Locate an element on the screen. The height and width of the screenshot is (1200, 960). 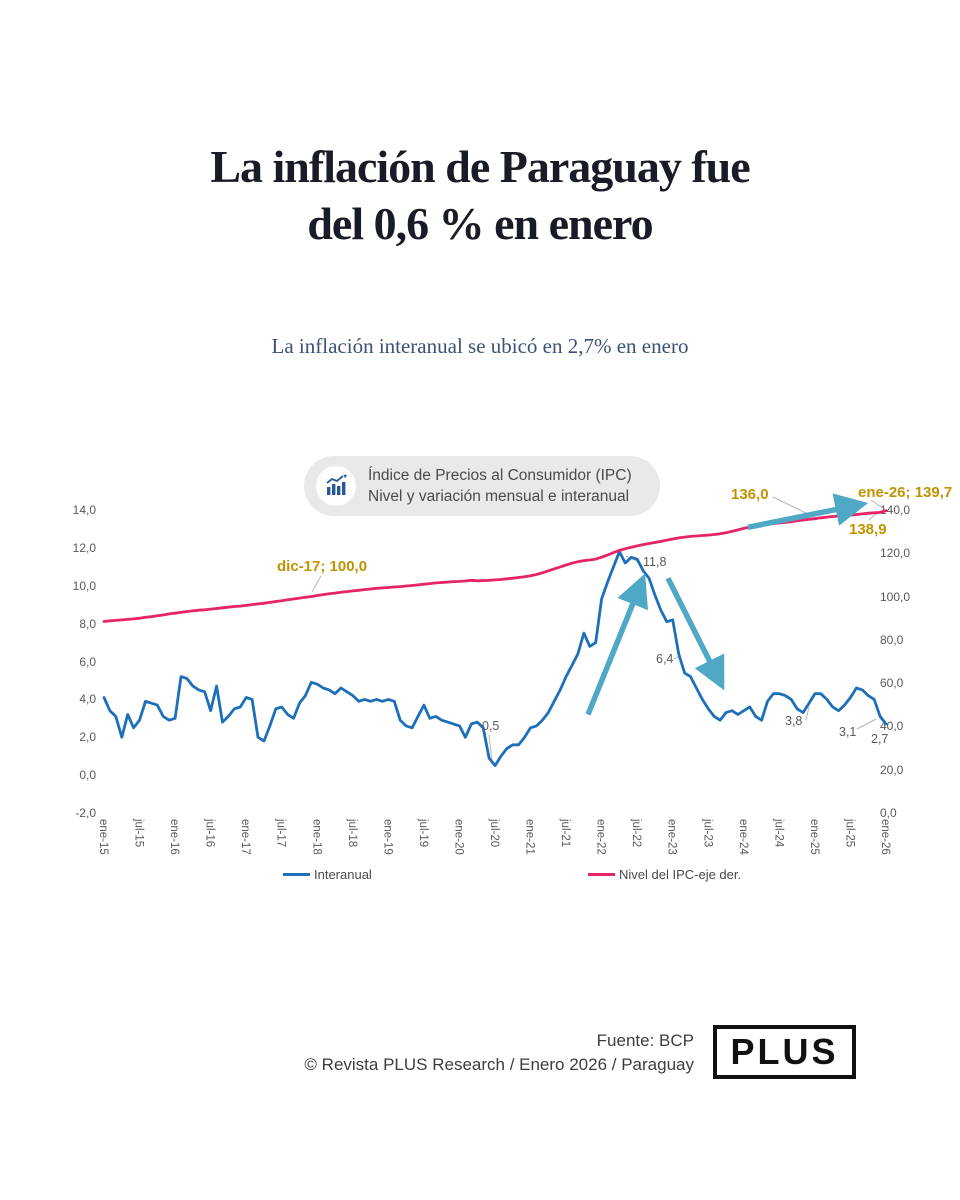
x-axis-tick: jul-24 is located at coordinates (778, 833).